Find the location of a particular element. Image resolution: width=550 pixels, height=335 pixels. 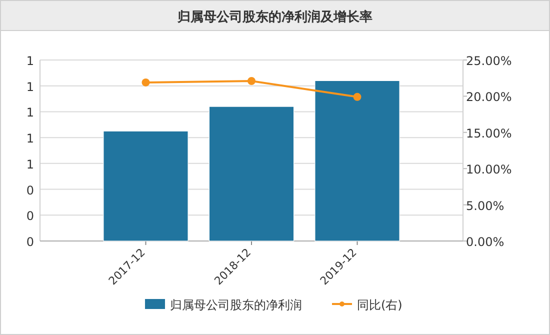

chart-title: 归属母公司股东的净利润及增长率 is located at coordinates (274, 17).